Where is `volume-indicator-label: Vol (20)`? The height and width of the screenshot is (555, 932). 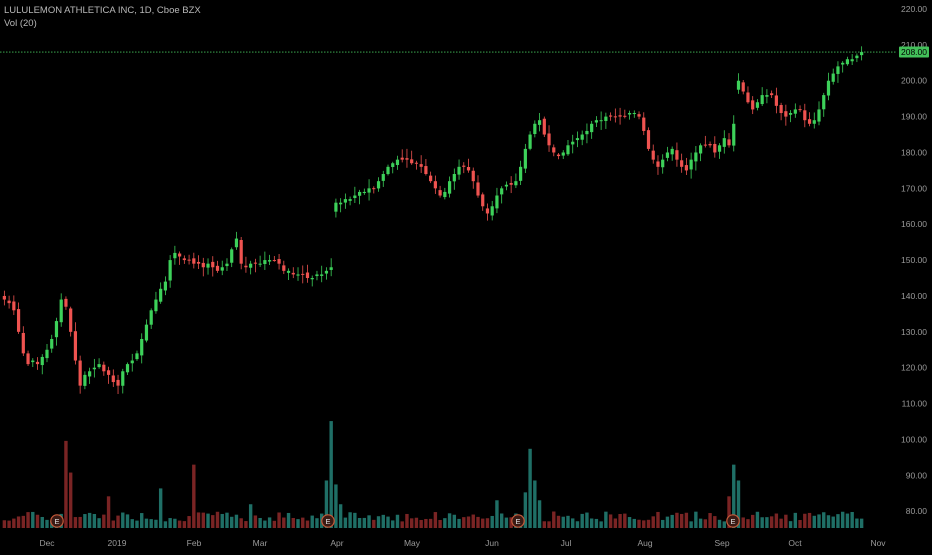 volume-indicator-label: Vol (20) is located at coordinates (20, 23).